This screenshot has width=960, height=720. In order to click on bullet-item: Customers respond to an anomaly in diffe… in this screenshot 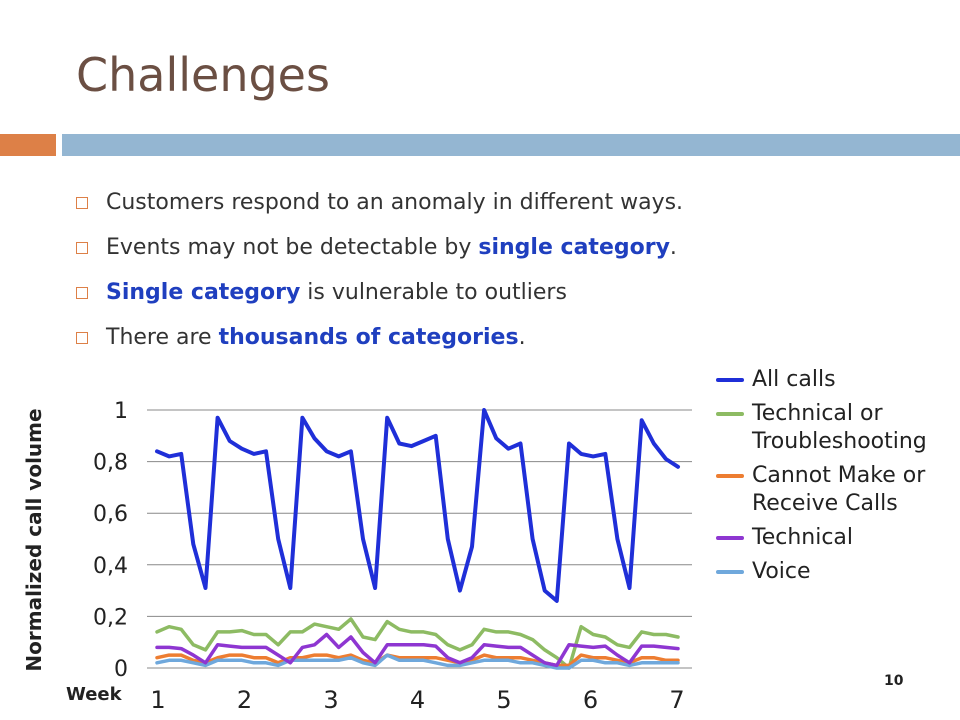, I will do `click(379, 202)`.